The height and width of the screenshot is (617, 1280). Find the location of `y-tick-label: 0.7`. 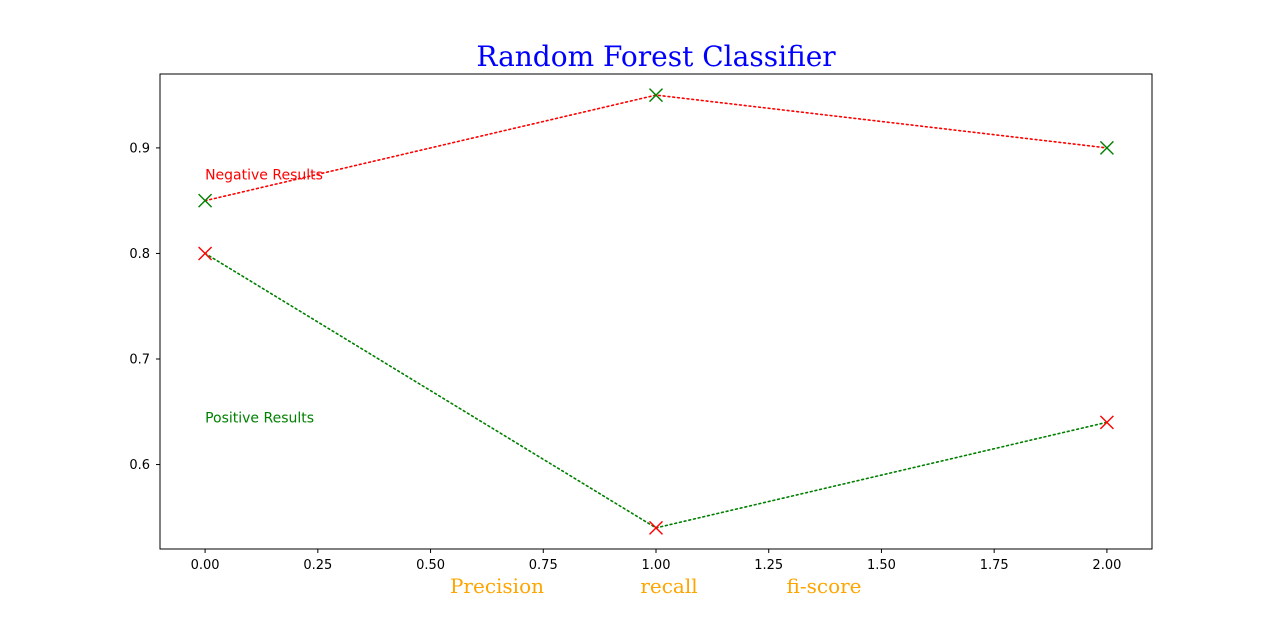

y-tick-label: 0.7 is located at coordinates (139, 360).